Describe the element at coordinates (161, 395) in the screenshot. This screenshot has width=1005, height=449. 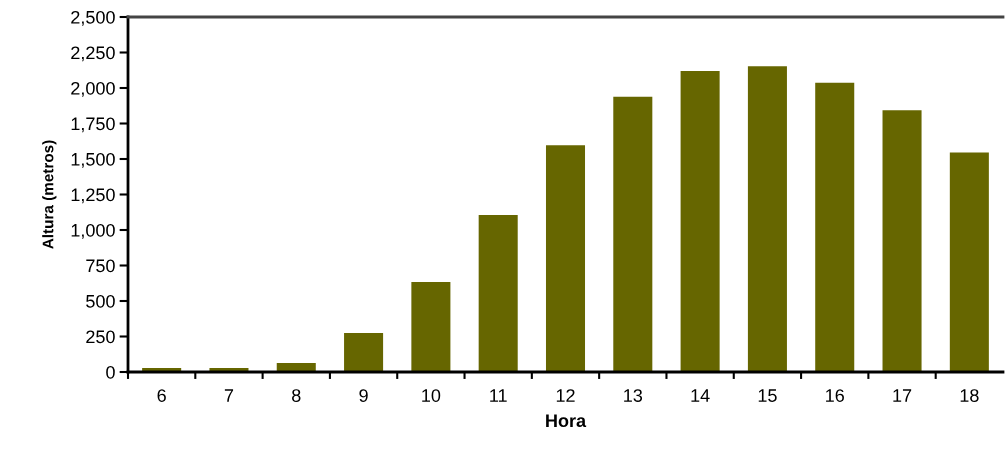
I see `x-tick-label: 6` at that location.